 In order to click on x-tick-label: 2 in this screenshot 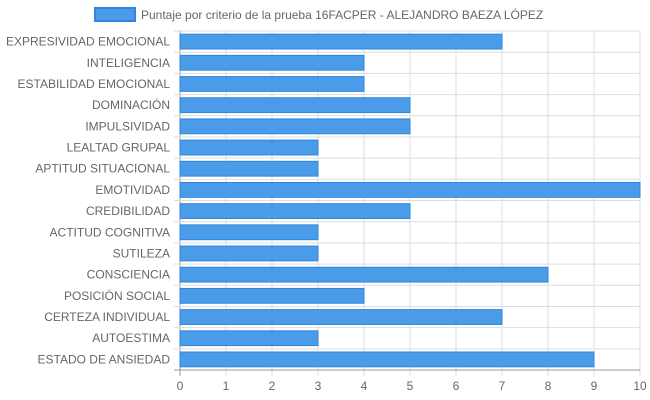, I will do `click(272, 386)`.